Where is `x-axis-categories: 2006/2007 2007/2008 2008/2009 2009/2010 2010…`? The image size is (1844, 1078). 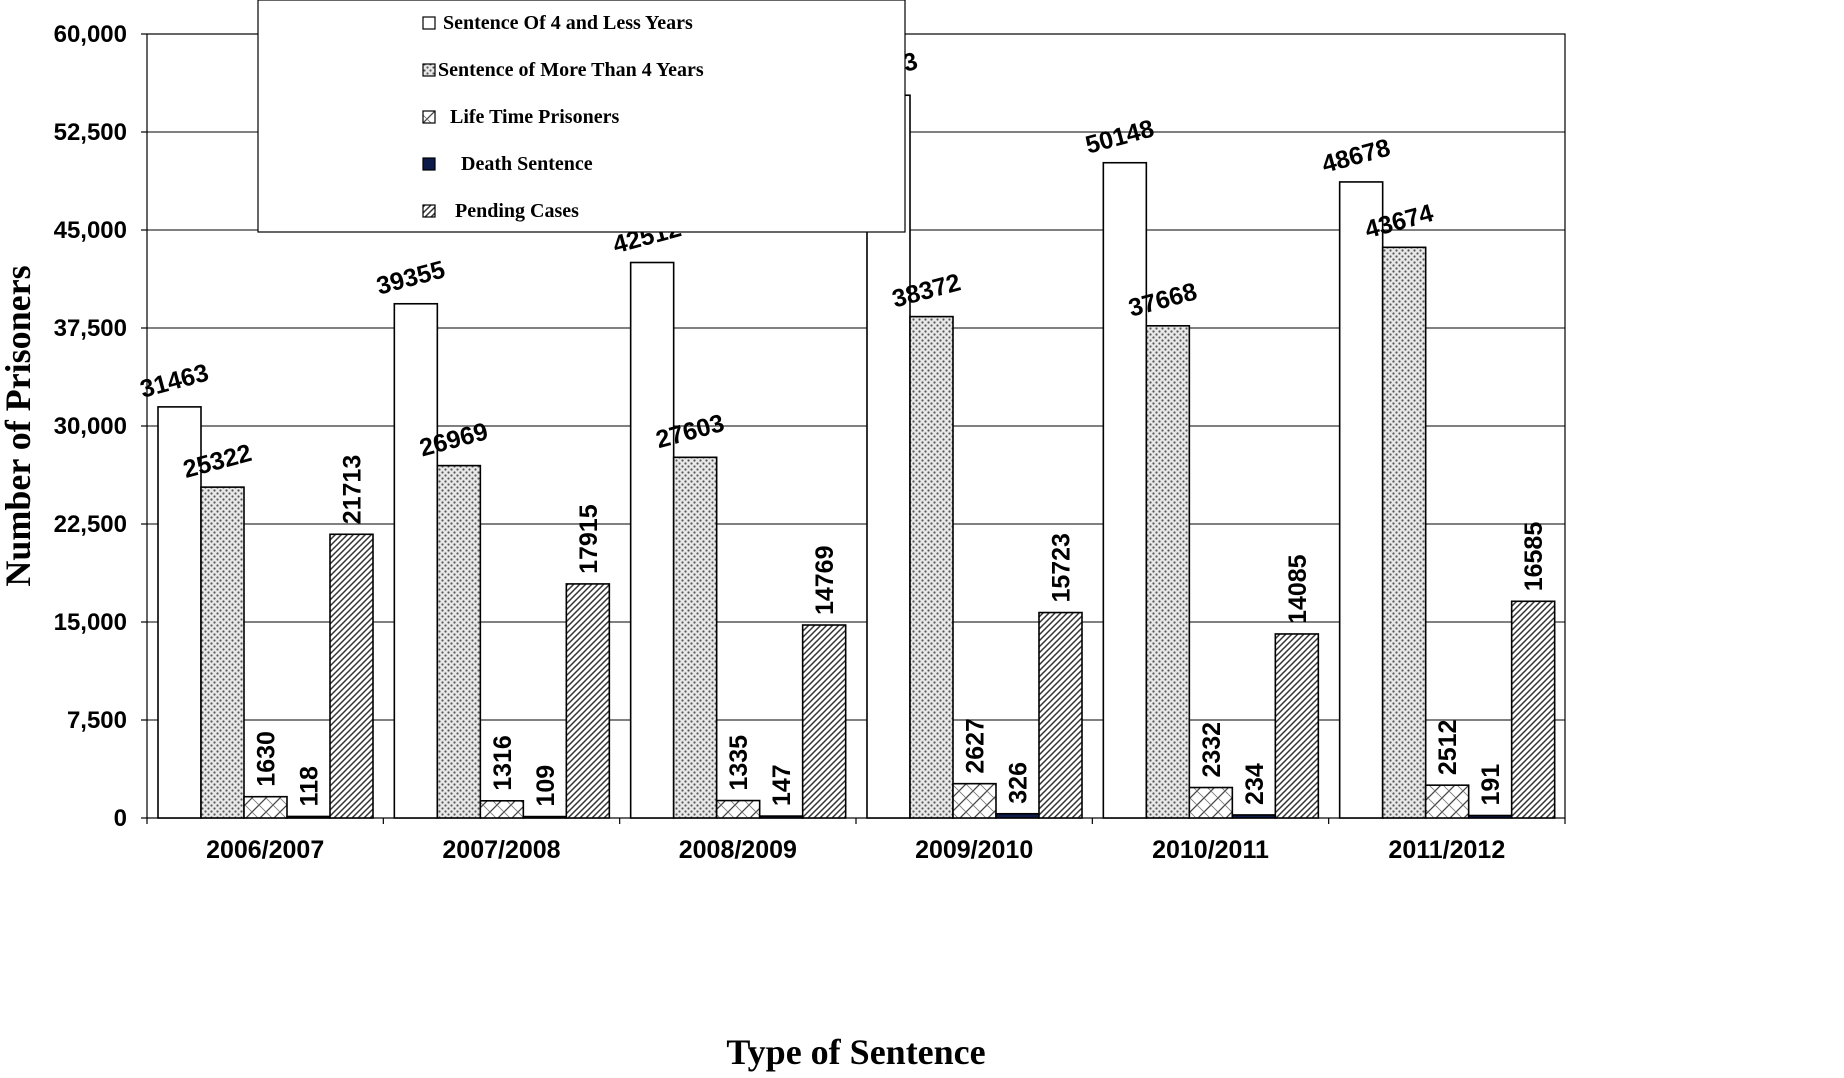
x-axis-categories: 2006/2007 2007/2008 2008/2009 2009/2010 2010… is located at coordinates (856, 841).